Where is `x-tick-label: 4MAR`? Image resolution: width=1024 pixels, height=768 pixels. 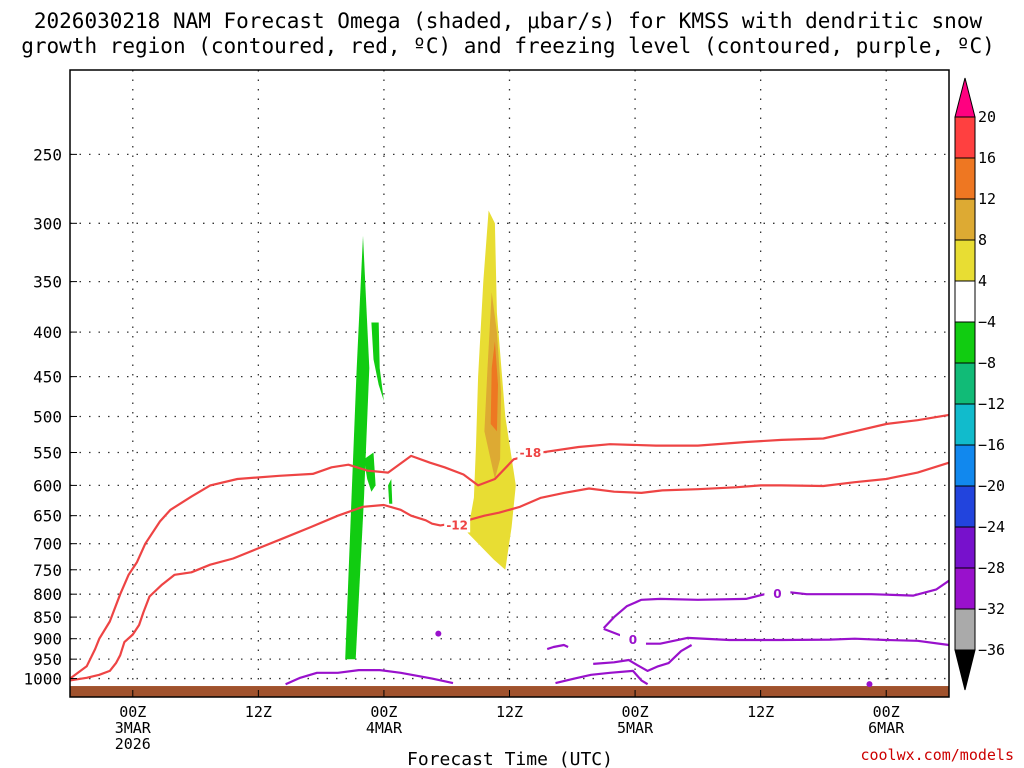 x-tick-label: 4MAR is located at coordinates (384, 728).